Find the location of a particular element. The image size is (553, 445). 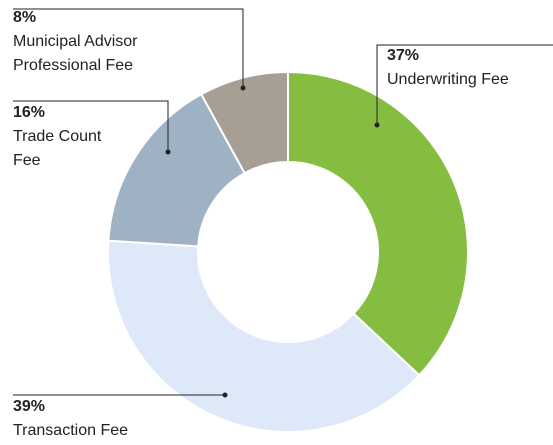

label-line: Trade Count is located at coordinates (57, 136).